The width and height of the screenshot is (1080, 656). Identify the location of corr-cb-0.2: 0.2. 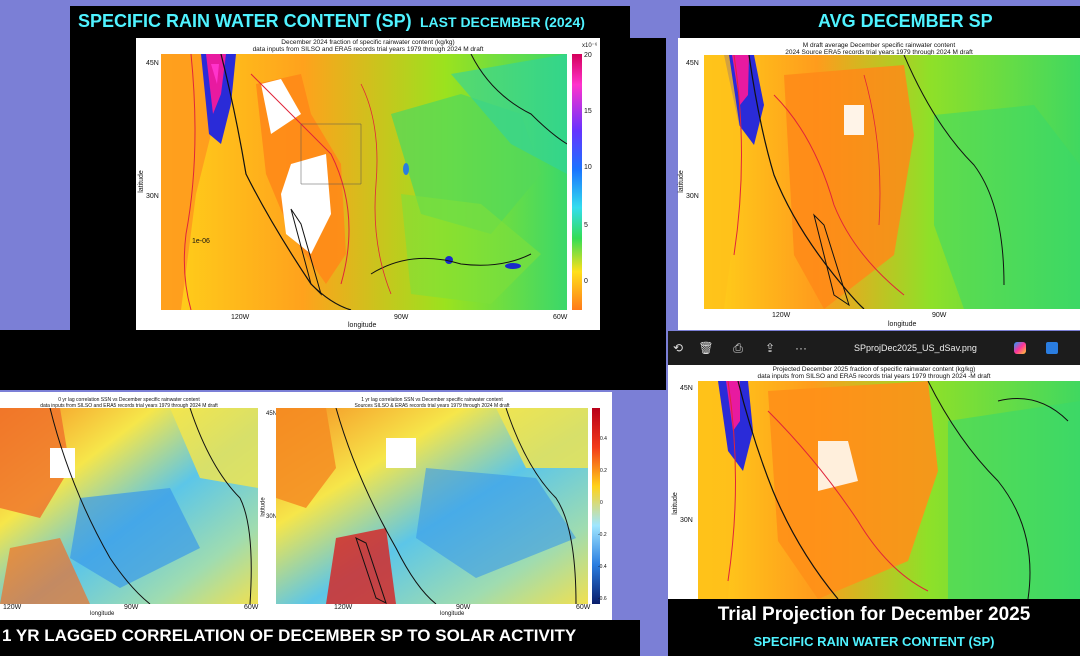
(603, 471).